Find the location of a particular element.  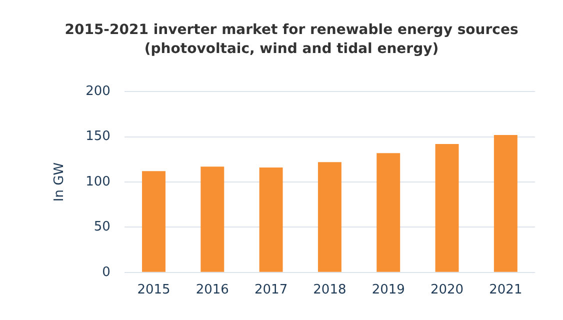

y-tick-label: 0 is located at coordinates (106, 272).